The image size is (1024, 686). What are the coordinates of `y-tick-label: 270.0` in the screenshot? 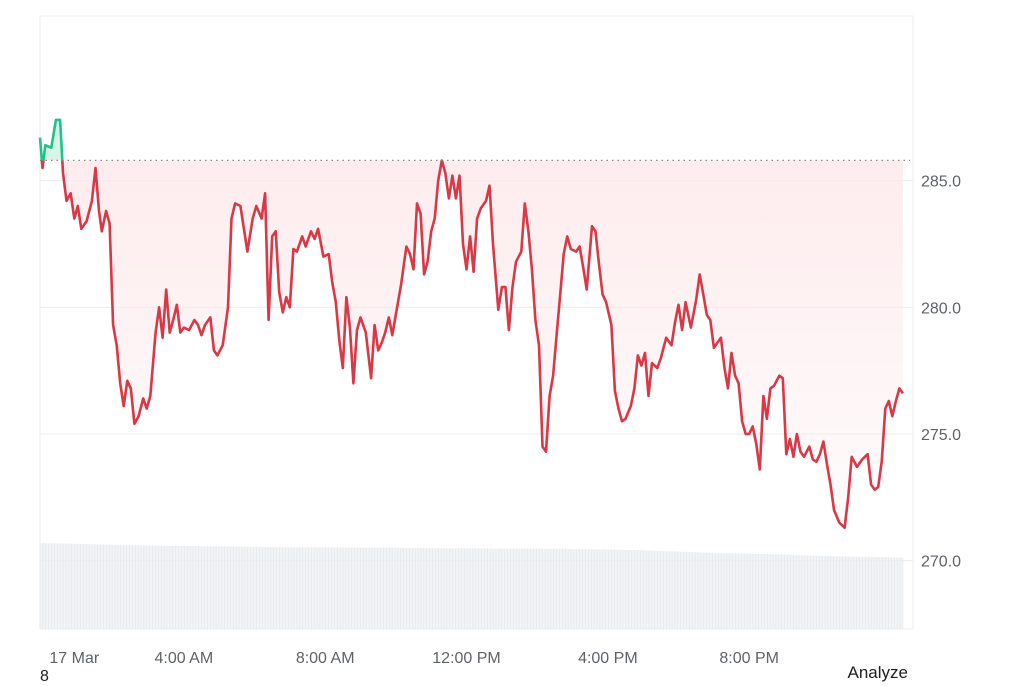 It's located at (941, 562).